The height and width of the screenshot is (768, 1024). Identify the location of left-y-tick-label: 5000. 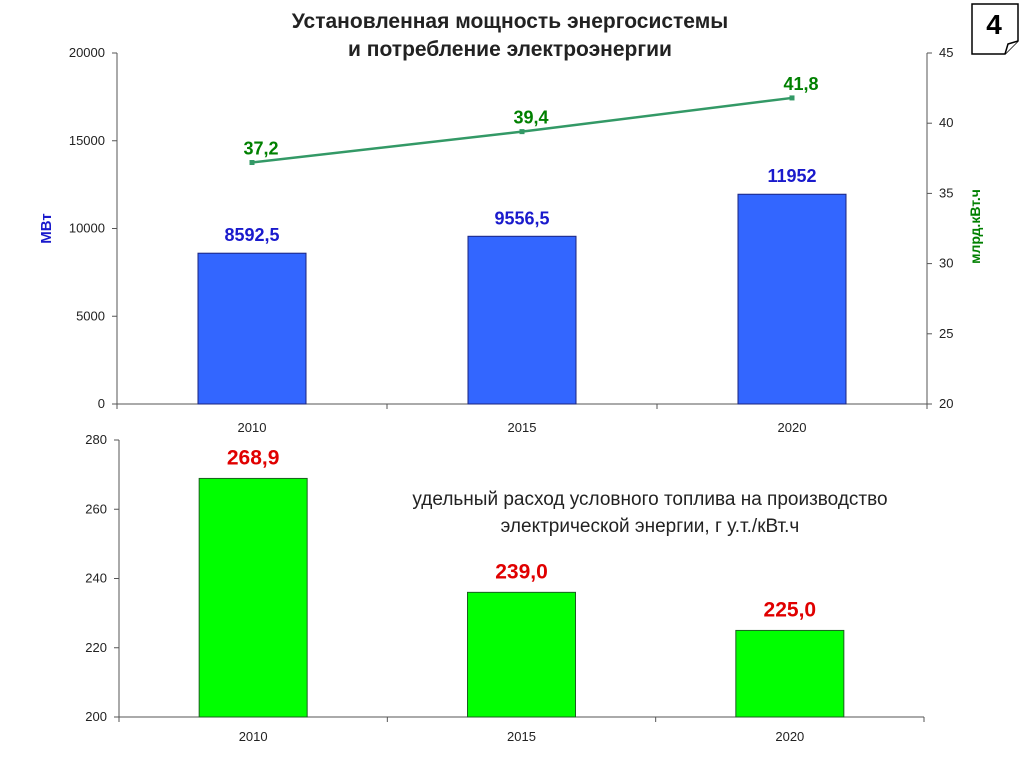
(90, 315).